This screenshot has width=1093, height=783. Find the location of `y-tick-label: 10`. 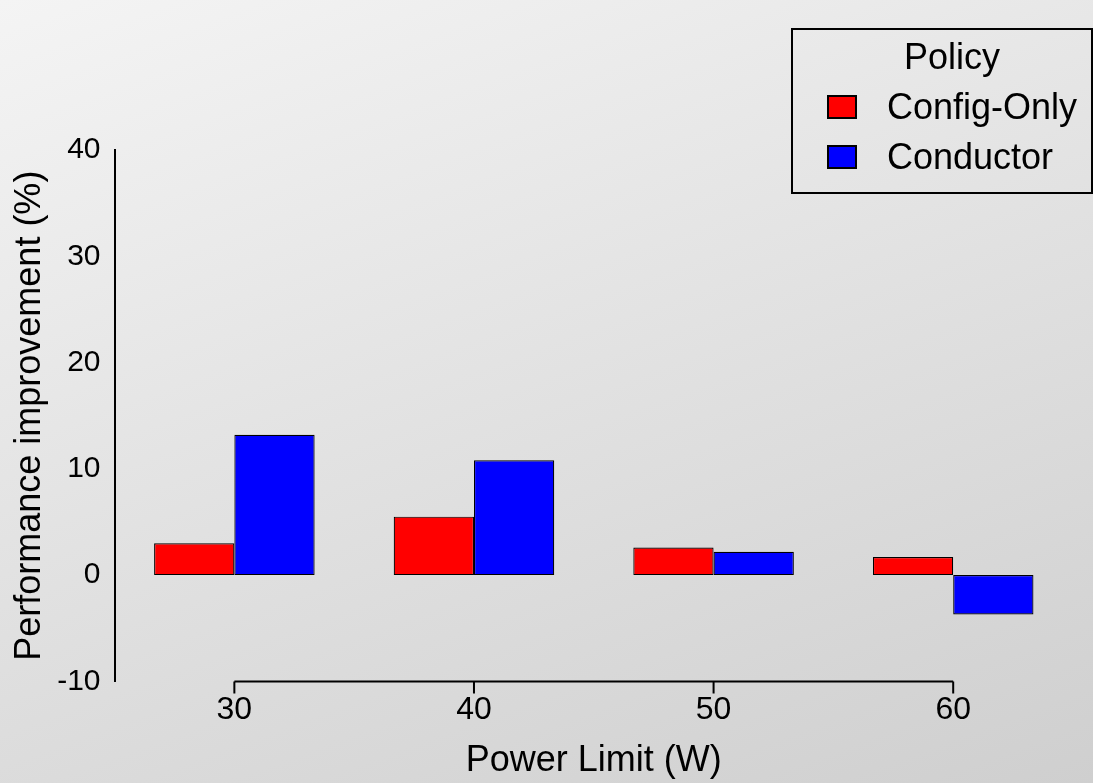

y-tick-label: 10 is located at coordinates (84, 467).